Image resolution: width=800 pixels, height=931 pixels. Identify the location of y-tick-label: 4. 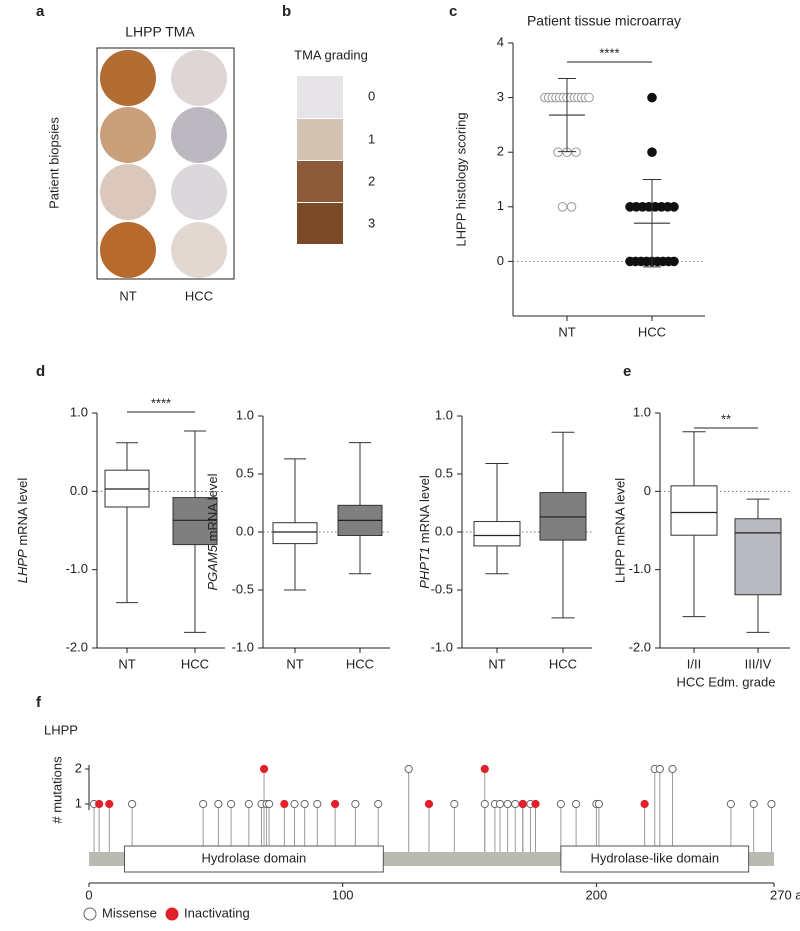
(500, 41).